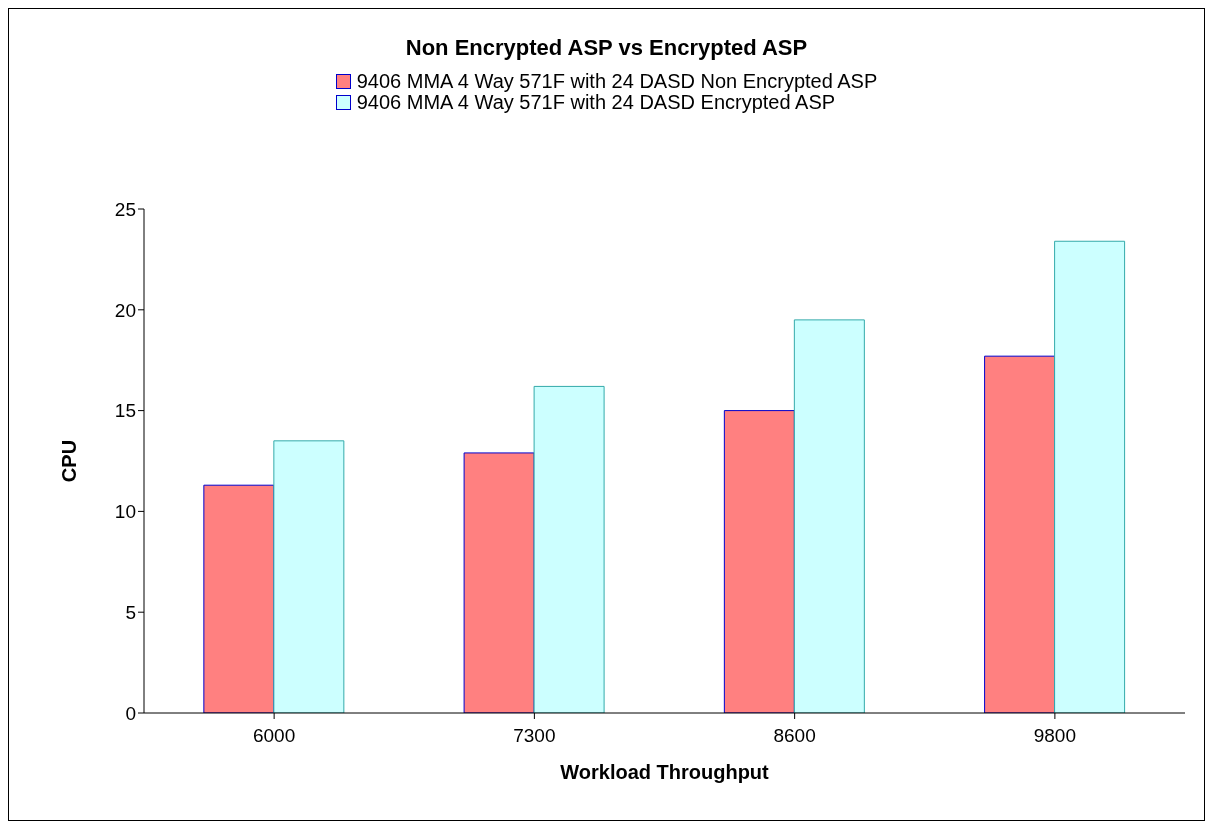  What do you see at coordinates (1055, 736) in the screenshot?
I see `x-tick-label: 9800` at bounding box center [1055, 736].